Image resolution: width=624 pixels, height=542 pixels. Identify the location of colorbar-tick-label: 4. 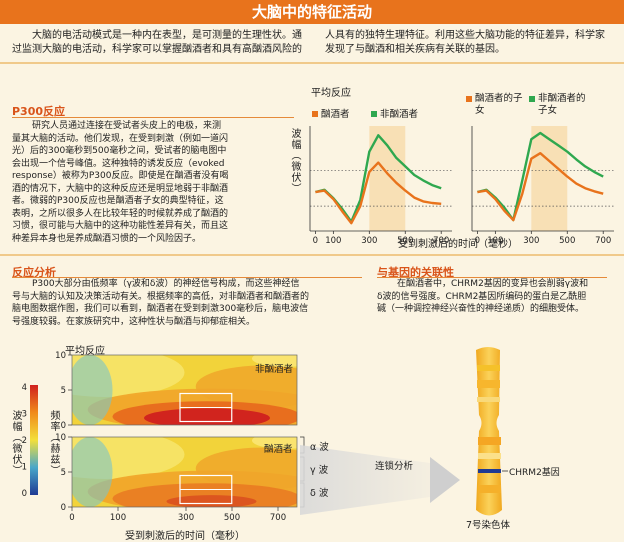
(24, 388).